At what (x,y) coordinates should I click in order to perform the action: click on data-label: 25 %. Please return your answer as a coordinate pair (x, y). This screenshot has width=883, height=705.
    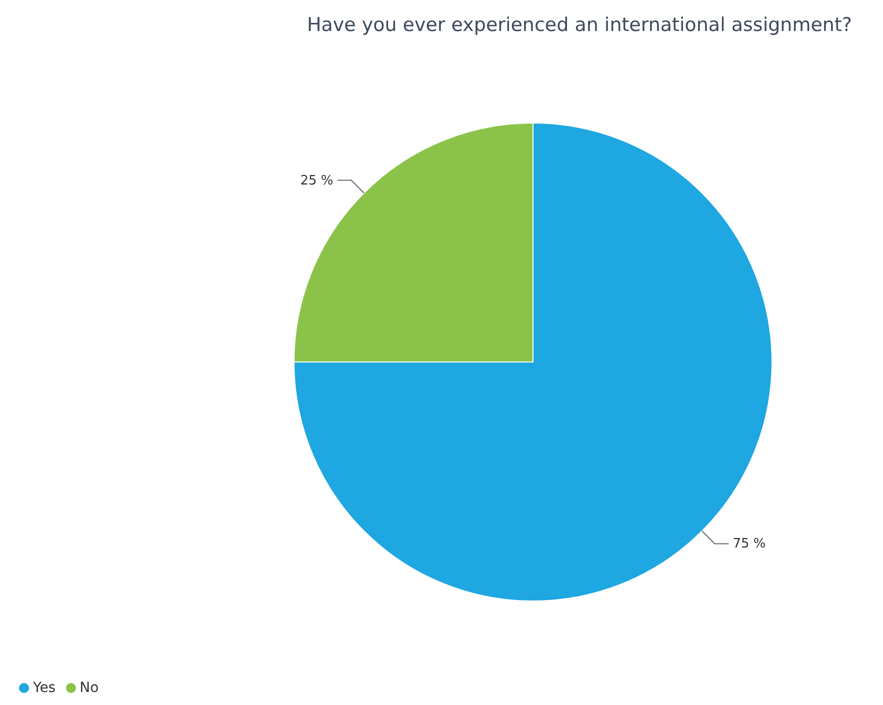
    Looking at the image, I should click on (317, 180).